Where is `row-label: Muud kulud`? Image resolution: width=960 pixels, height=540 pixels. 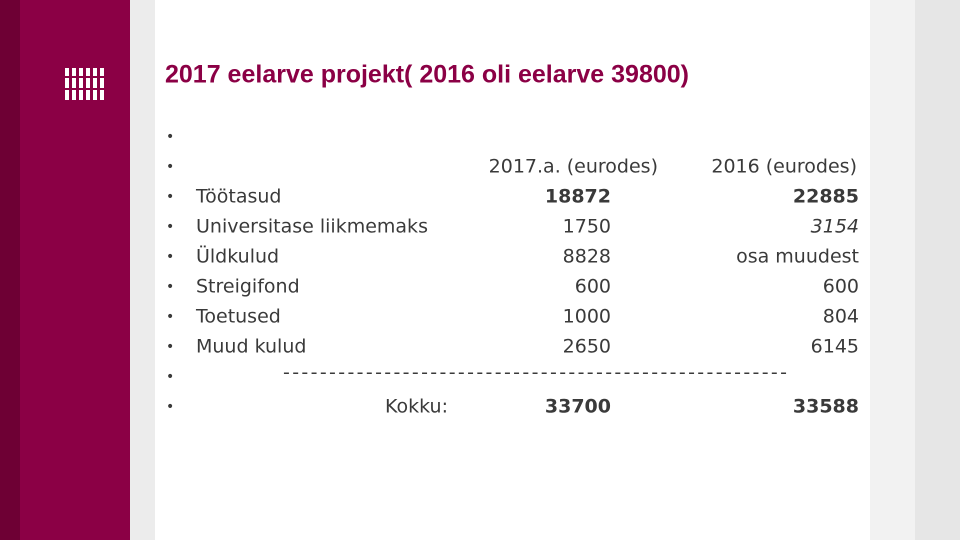 row-label: Muud kulud is located at coordinates (251, 347).